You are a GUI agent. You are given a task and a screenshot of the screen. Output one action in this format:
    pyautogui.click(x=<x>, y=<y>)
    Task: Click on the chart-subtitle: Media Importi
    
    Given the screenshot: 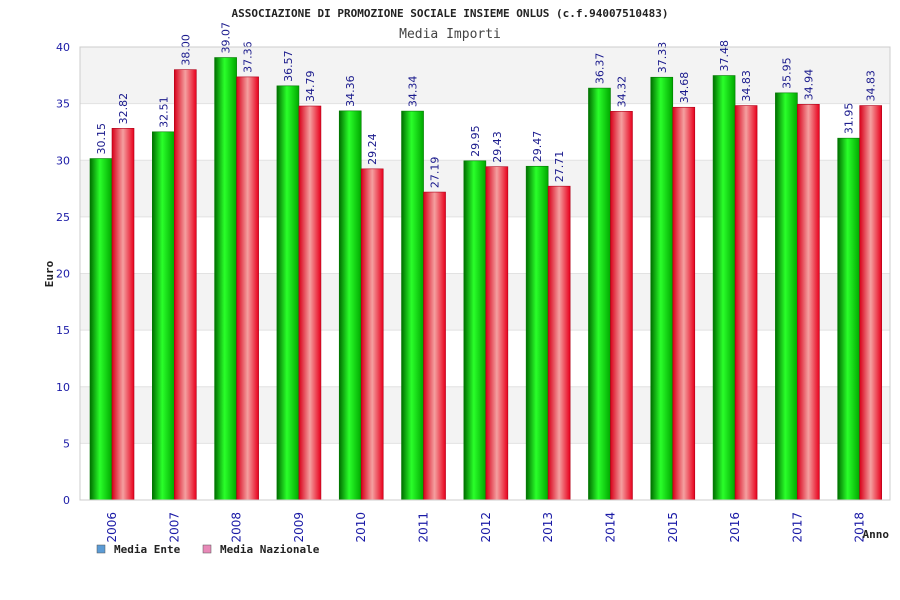 What is the action you would take?
    pyautogui.click(x=450, y=34)
    